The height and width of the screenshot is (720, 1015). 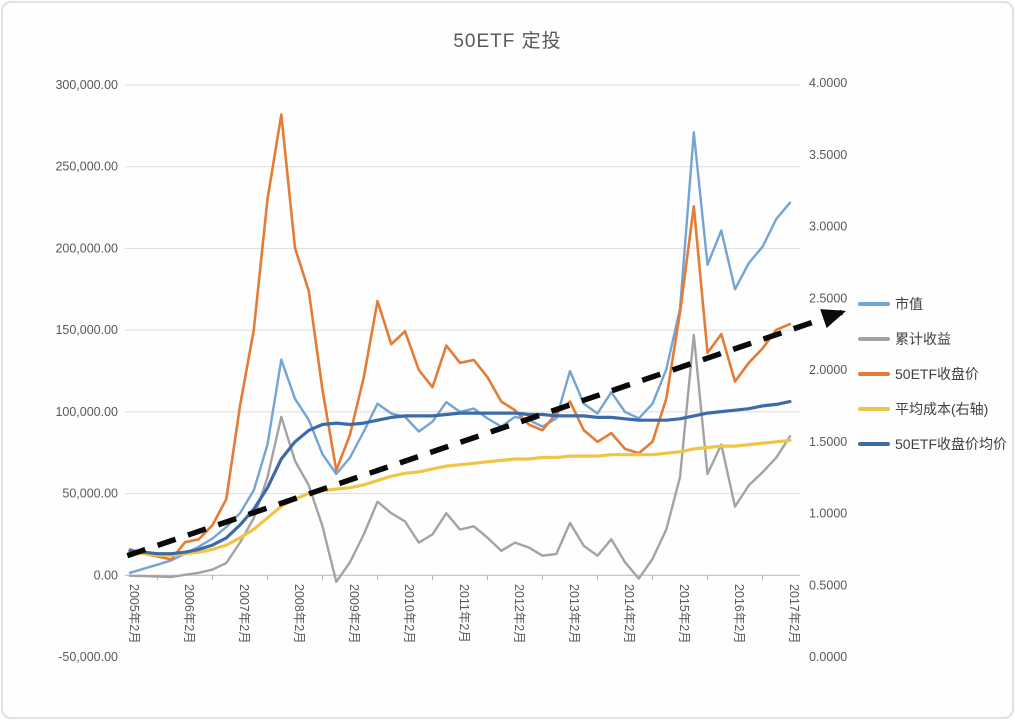 I want to click on legend-label: 市值, so click(x=909, y=303).